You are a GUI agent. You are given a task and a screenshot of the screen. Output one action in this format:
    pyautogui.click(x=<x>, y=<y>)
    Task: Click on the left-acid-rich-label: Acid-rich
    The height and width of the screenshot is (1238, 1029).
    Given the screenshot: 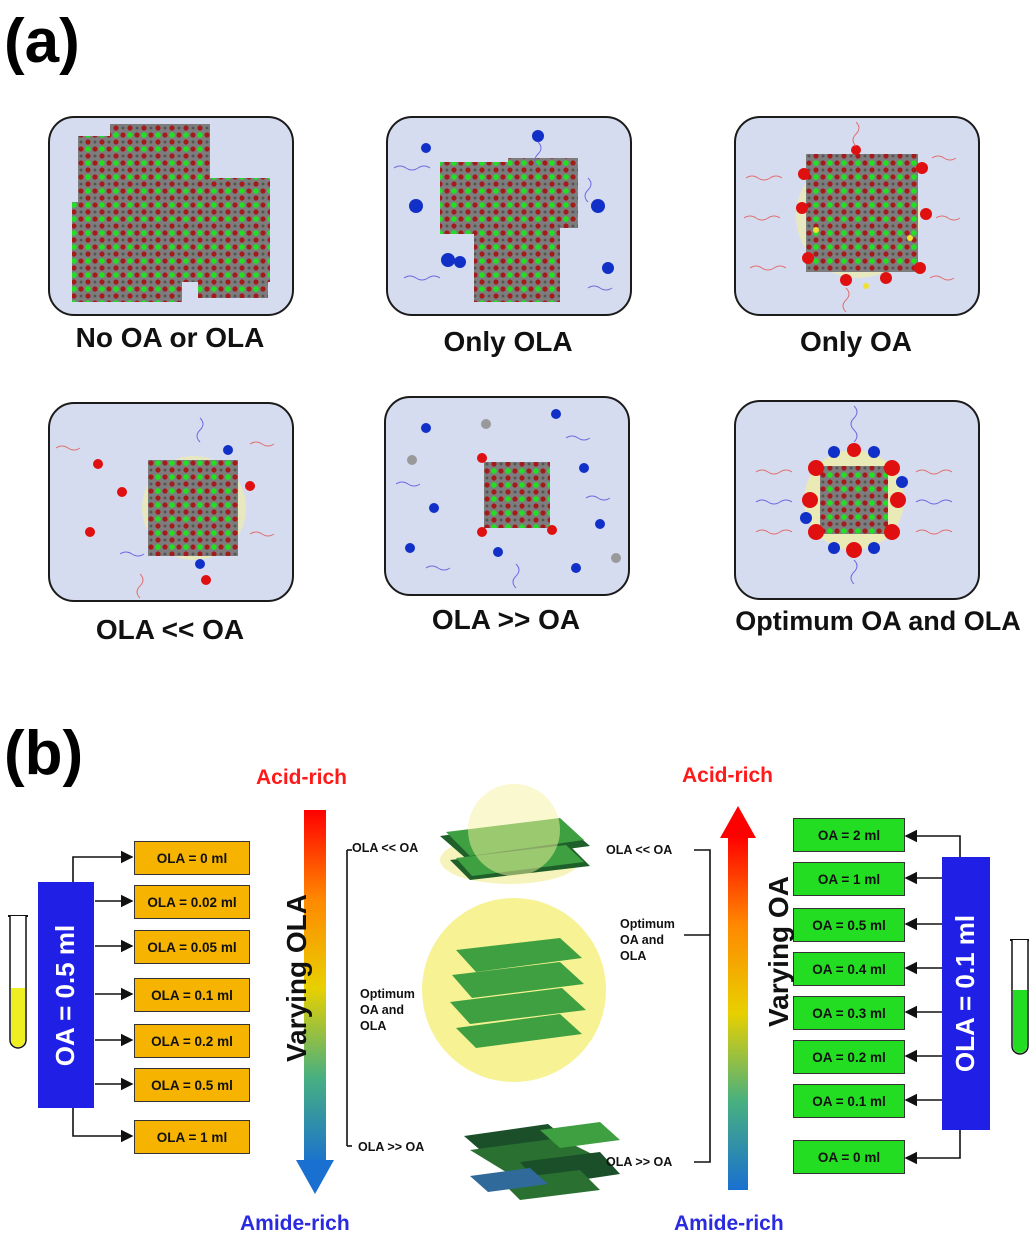 What is the action you would take?
    pyautogui.click(x=302, y=777)
    